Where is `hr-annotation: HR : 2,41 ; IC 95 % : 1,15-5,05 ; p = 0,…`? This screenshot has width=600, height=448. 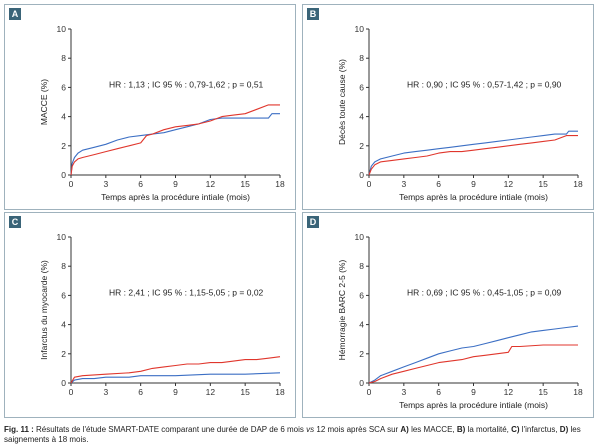
hr-annotation: HR : 2,41 ; IC 95 % : 1,15-5,05 ; p = 0,… is located at coordinates (186, 292).